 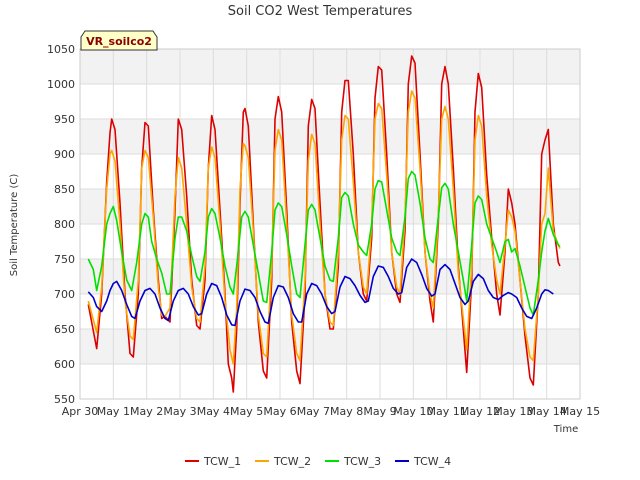 I want to click on y-tick-label: 1000, so click(x=61, y=84).